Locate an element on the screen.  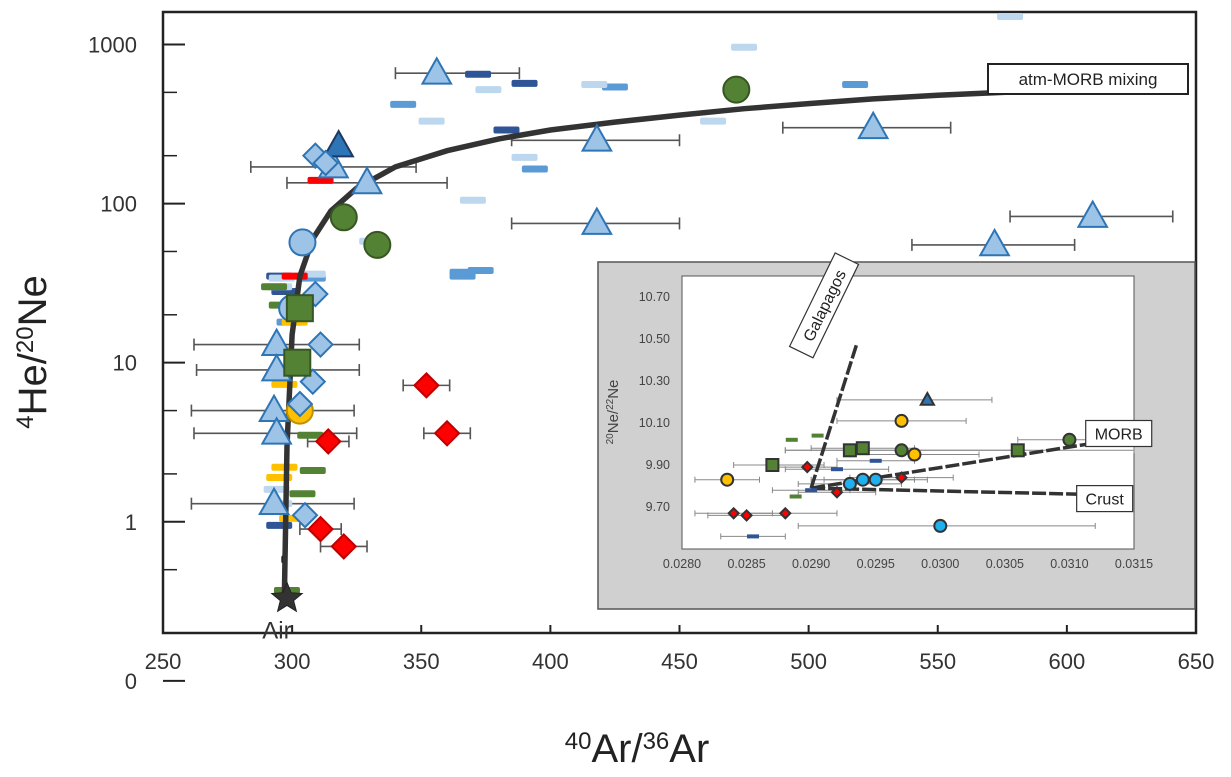
y-axis-title-base1: He/ is located at coordinates (33, 383).